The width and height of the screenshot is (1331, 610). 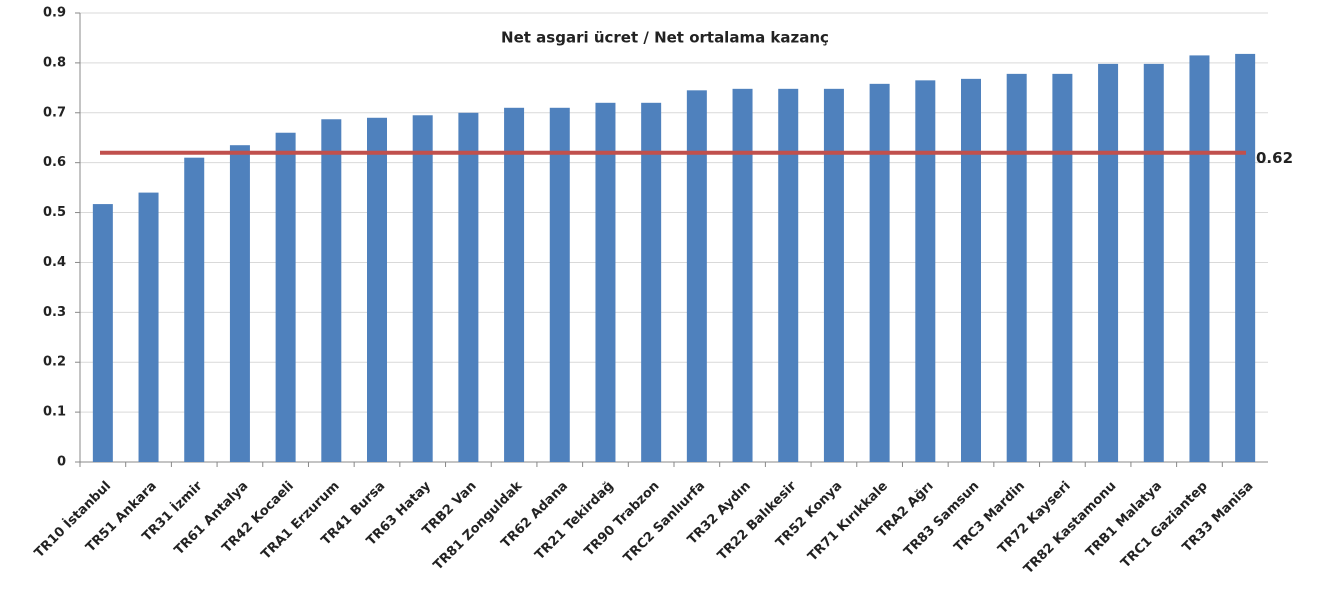 I want to click on x-tick-label: TR81 Zonguldak, so click(x=478, y=525).